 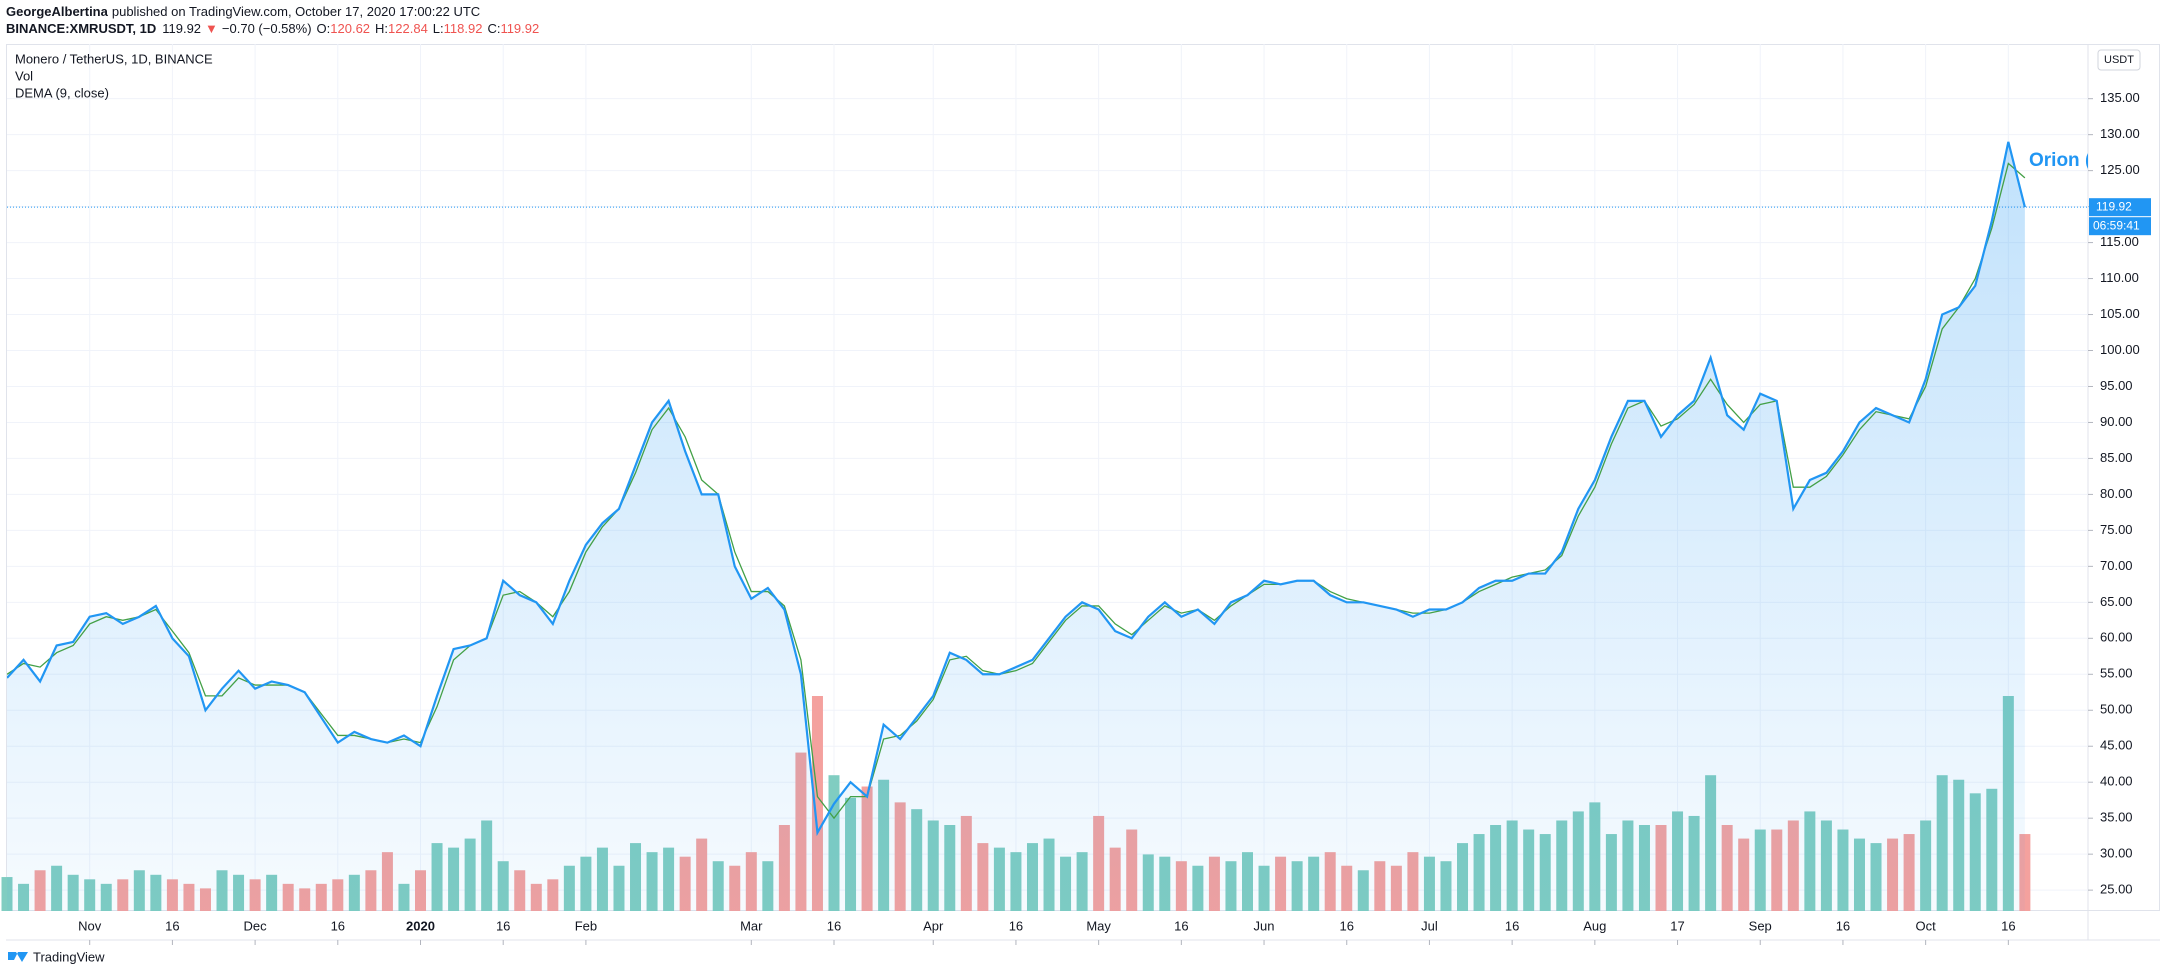 What do you see at coordinates (933, 925) in the screenshot?
I see `x-tick-label: Apr` at bounding box center [933, 925].